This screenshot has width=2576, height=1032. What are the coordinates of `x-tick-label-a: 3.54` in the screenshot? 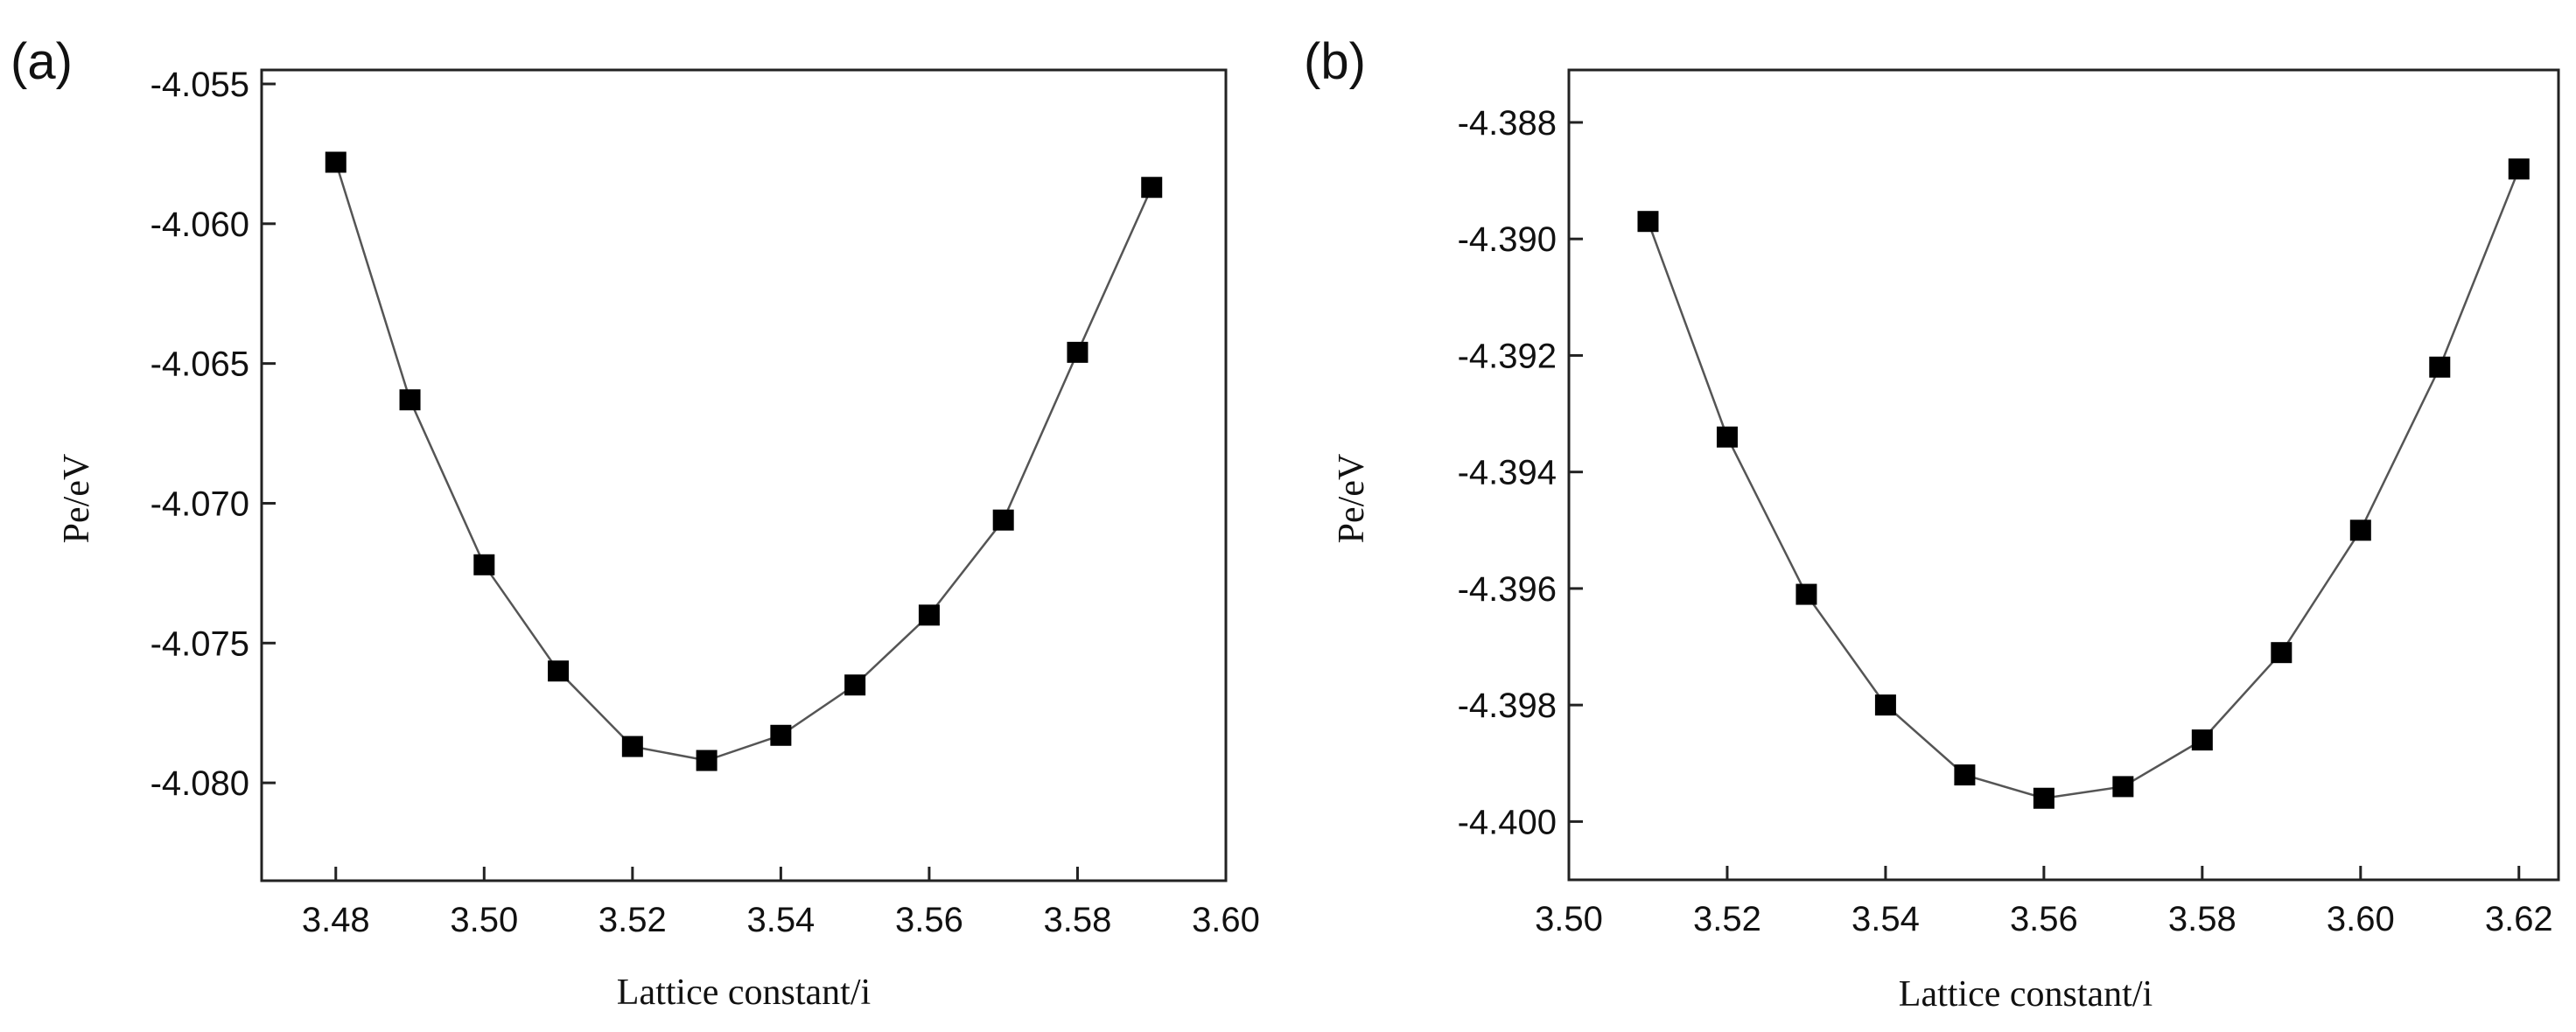 It's located at (780, 920).